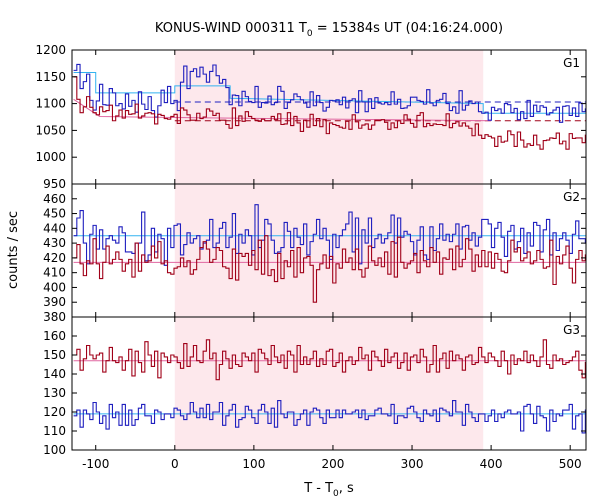 Image resolution: width=600 pixels, height=500 pixels. What do you see at coordinates (54, 228) in the screenshot?
I see `g2-y-tick-label: 440` at bounding box center [54, 228].